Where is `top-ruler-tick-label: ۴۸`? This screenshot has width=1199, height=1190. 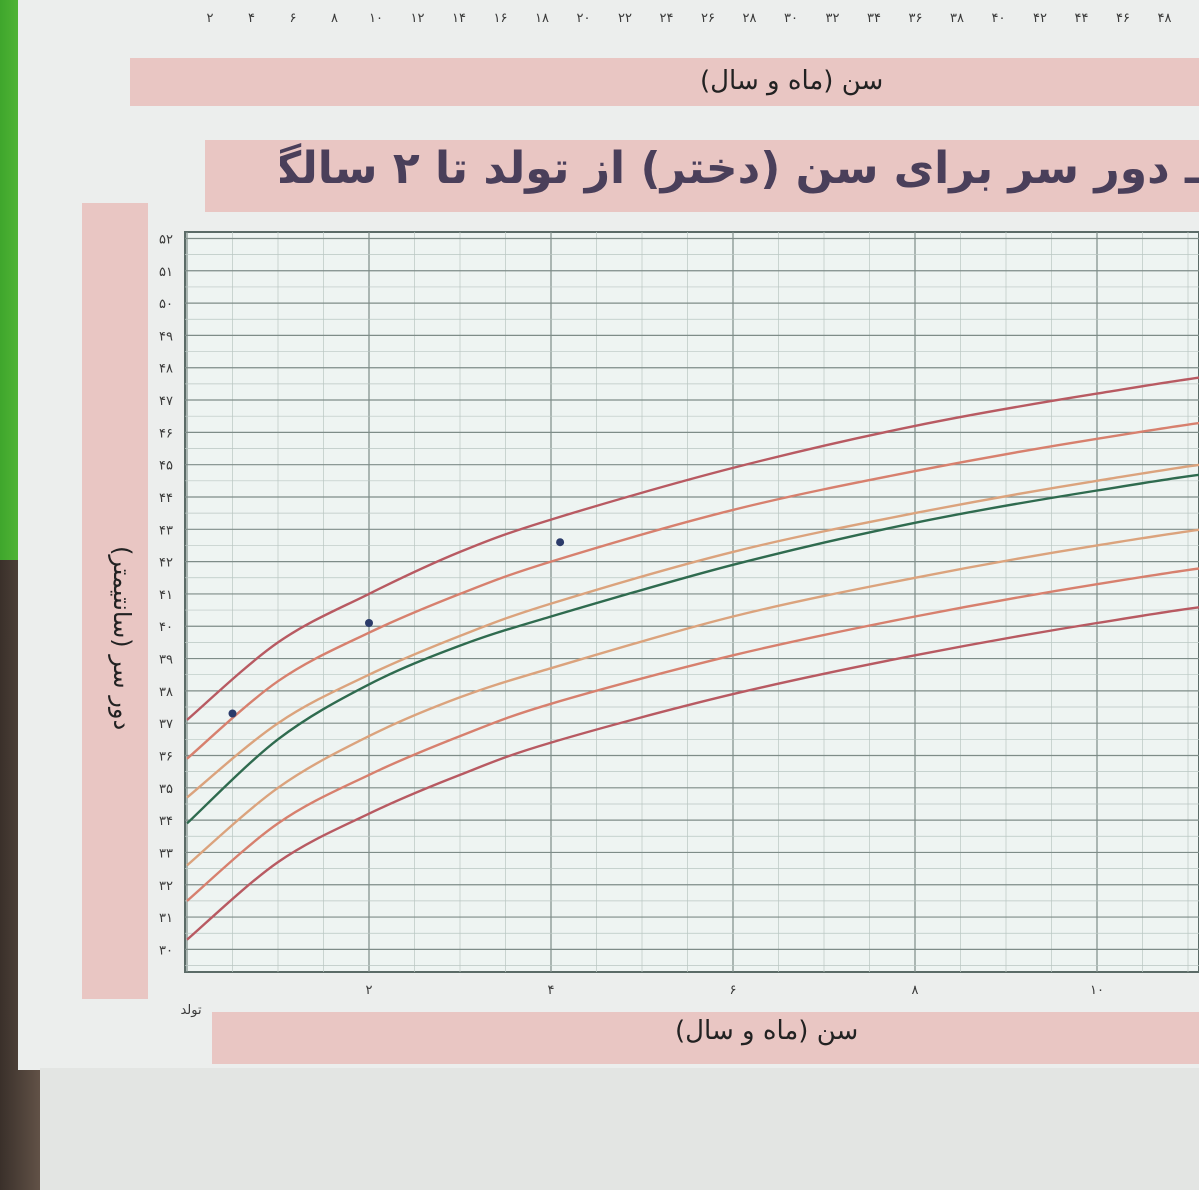
top-ruler-tick-label: ۴۸ is located at coordinates (1165, 18).